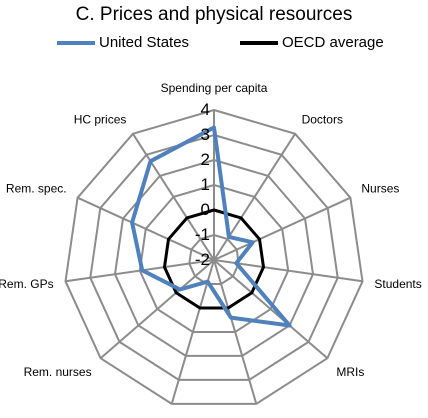  Describe the element at coordinates (259, 42) in the screenshot. I see `legend-swatch-oecd` at that location.